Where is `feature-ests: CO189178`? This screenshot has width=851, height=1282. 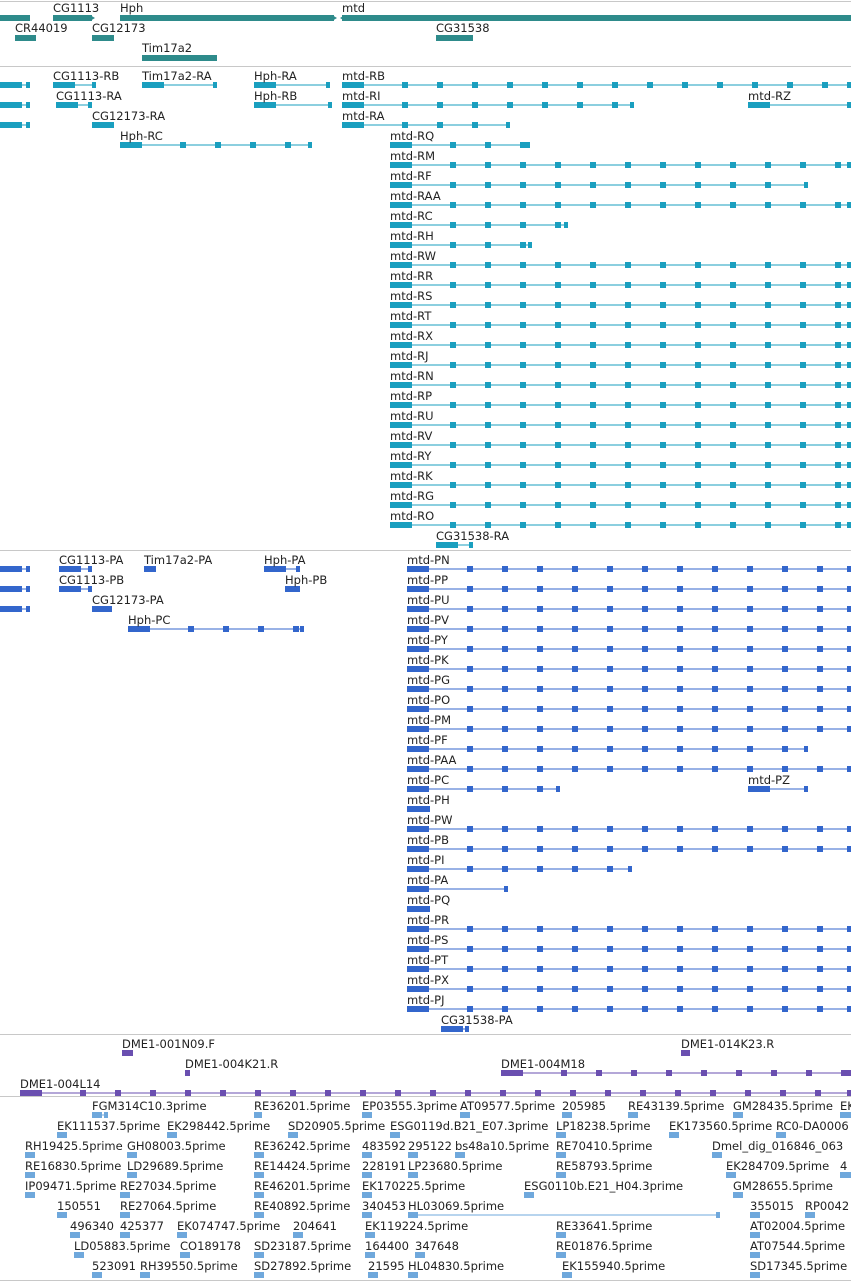 feature-ests: CO189178 is located at coordinates (210, 1248).